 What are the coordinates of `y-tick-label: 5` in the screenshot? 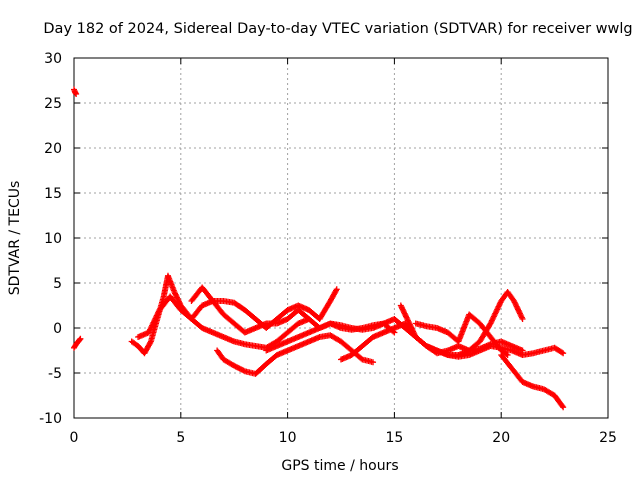 It's located at (57, 284).